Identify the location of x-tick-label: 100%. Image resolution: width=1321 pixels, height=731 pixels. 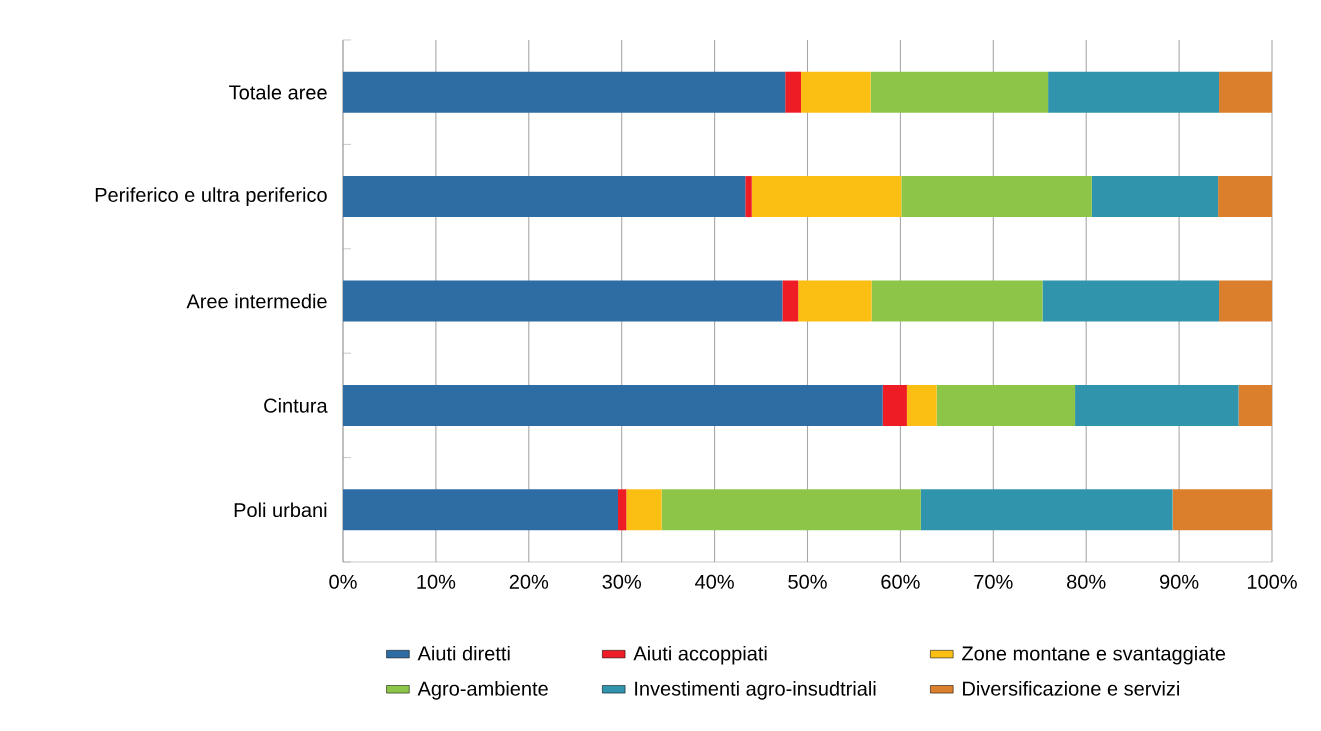
(1272, 581).